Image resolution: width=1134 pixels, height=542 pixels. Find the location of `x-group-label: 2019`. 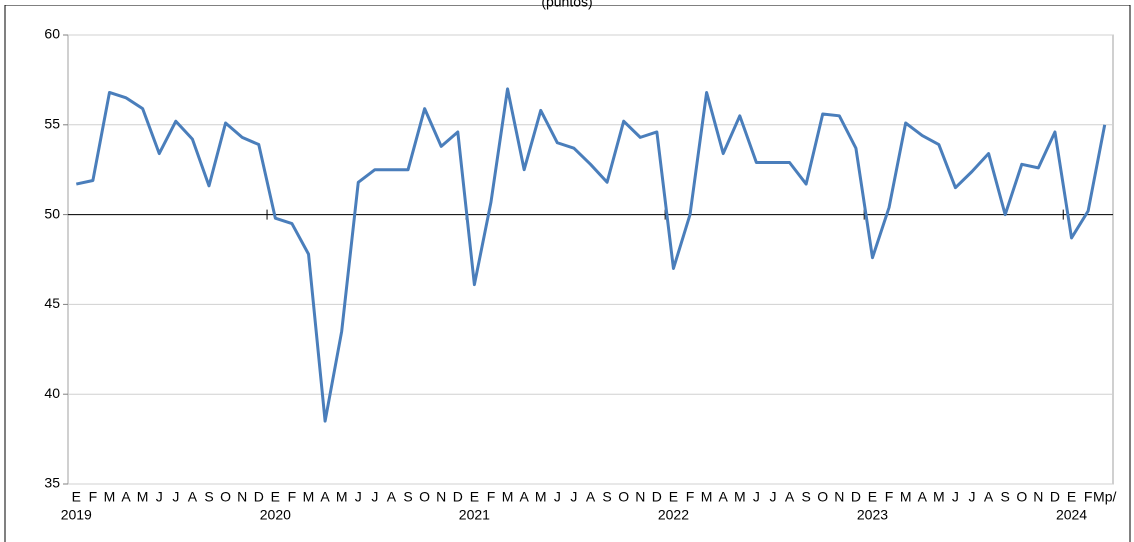

x-group-label: 2019 is located at coordinates (76, 515).